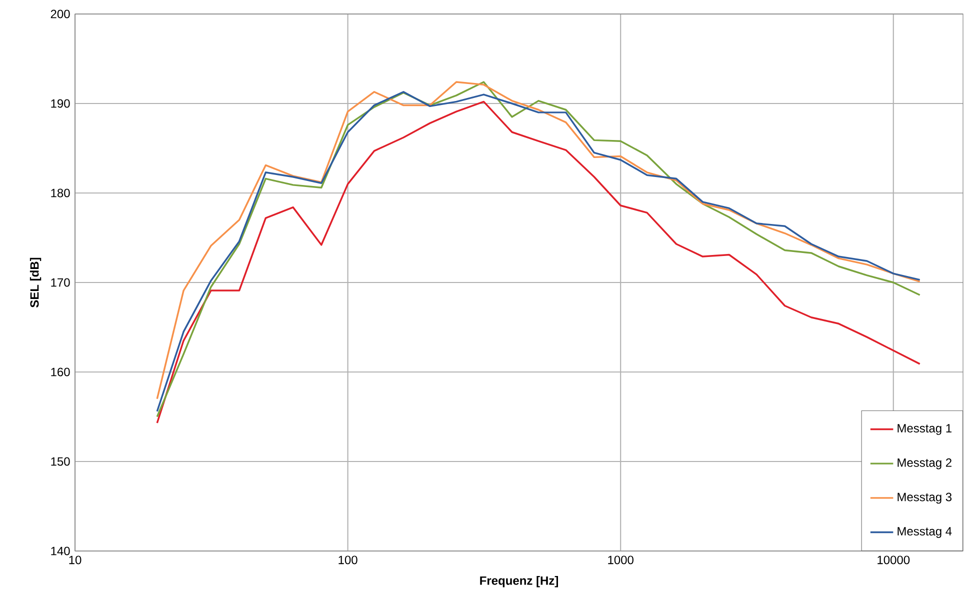 The image size is (968, 613). What do you see at coordinates (925, 429) in the screenshot?
I see `legend-label: Messtag 1` at bounding box center [925, 429].